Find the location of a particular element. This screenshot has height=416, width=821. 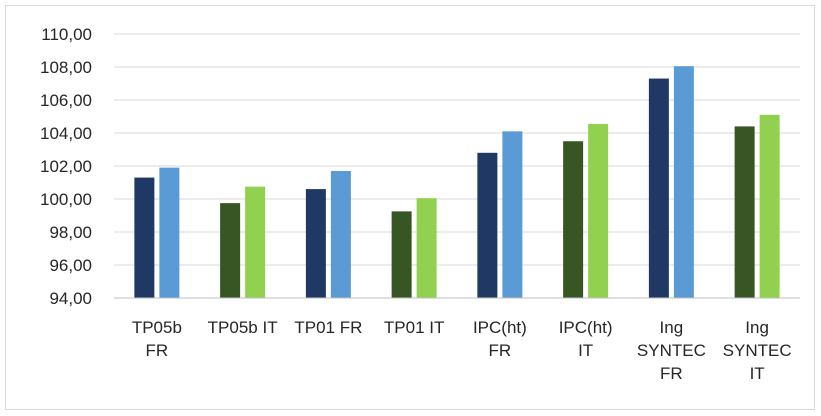

x-category-label: TP01 IT is located at coordinates (414, 327).